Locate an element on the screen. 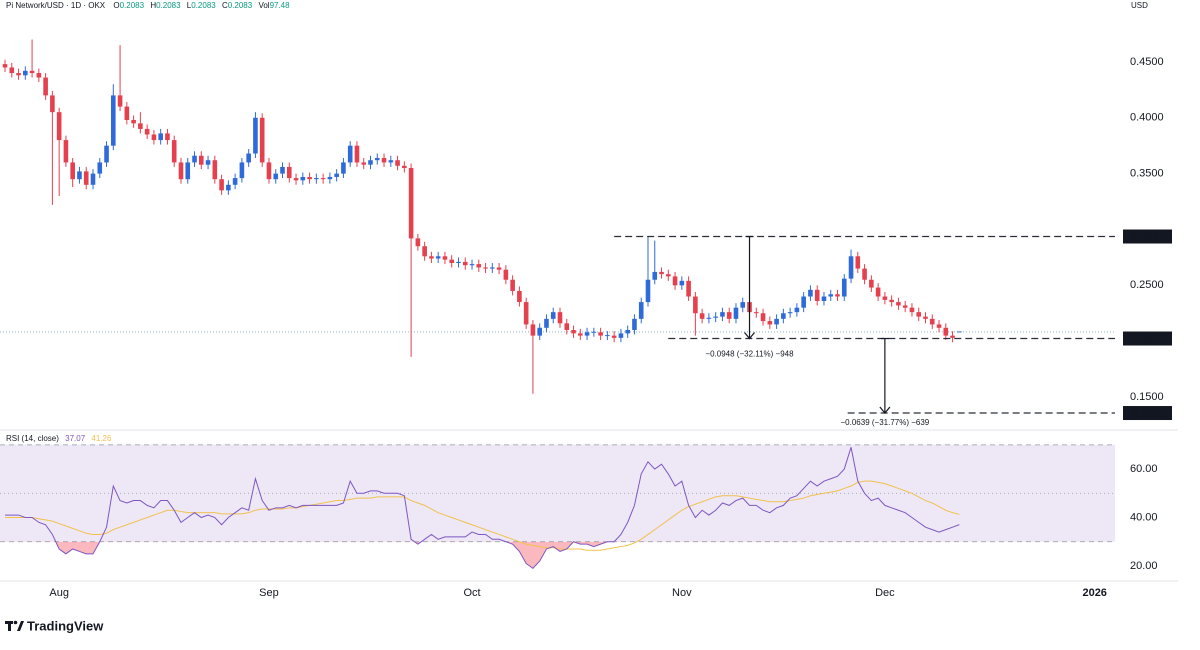 This screenshot has width=1200, height=650. x-tick-label: Sep is located at coordinates (269, 593).